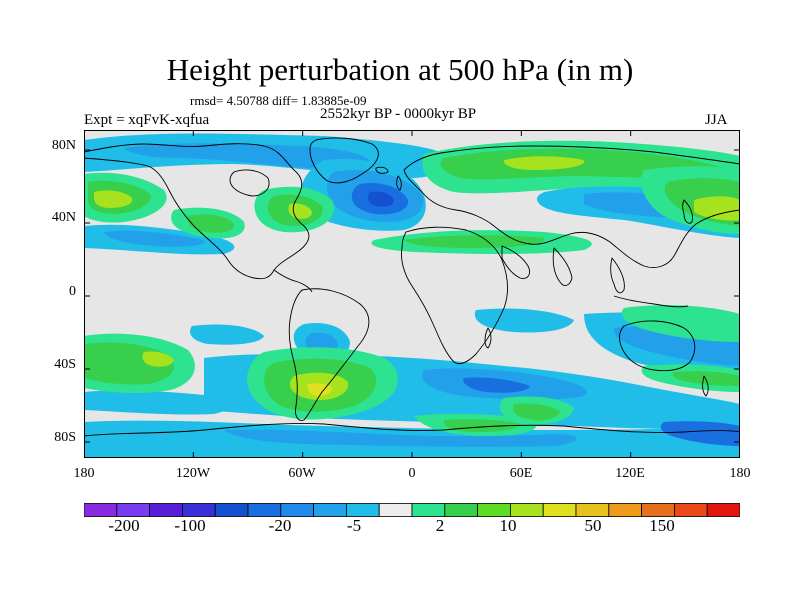 The image size is (800, 600). What do you see at coordinates (455, 295) in the screenshot?
I see `coast-africa` at bounding box center [455, 295].